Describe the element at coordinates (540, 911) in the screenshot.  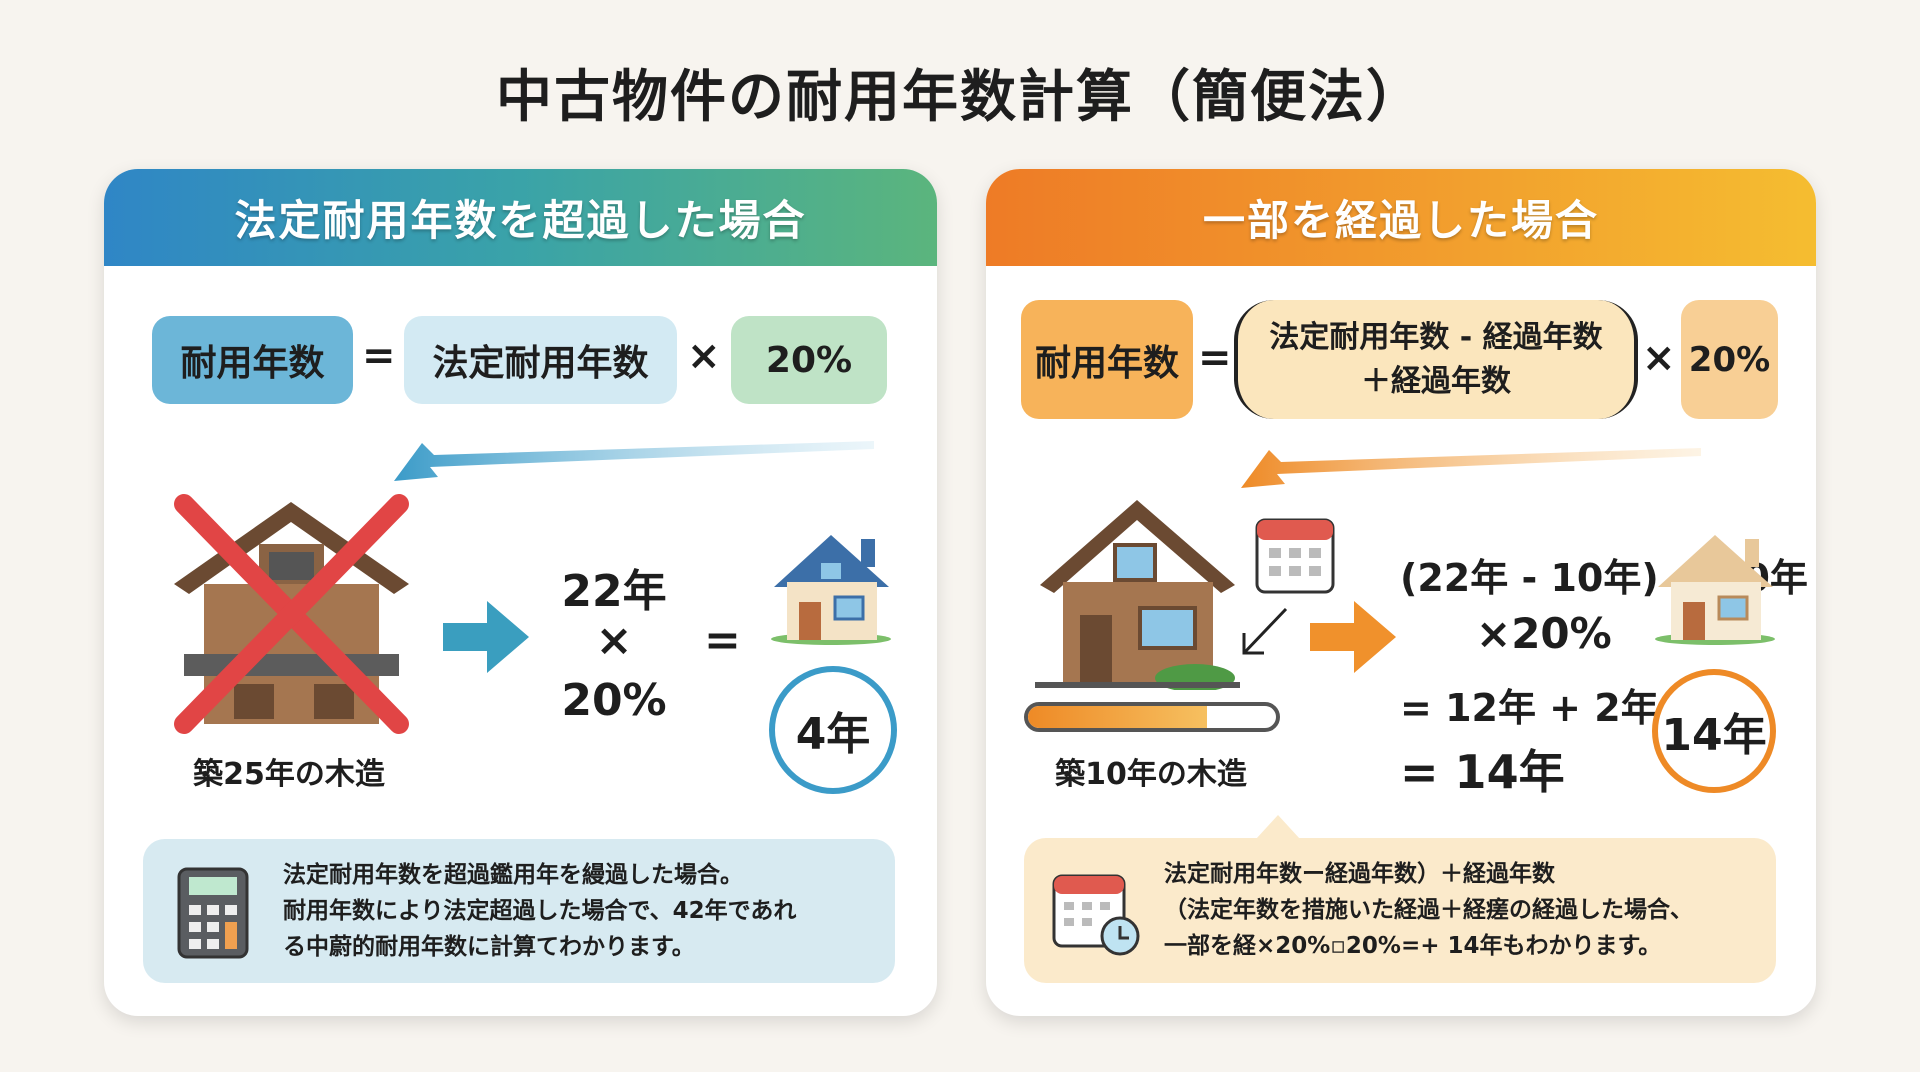
I see `info-line: 耐用年数により法定超過した場合で、42年であれ` at that location.